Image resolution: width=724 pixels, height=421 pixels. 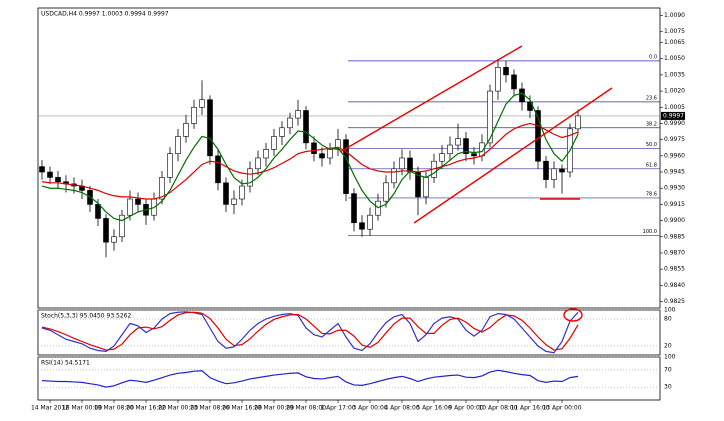 I want to click on channel-lower, so click(x=513, y=155).